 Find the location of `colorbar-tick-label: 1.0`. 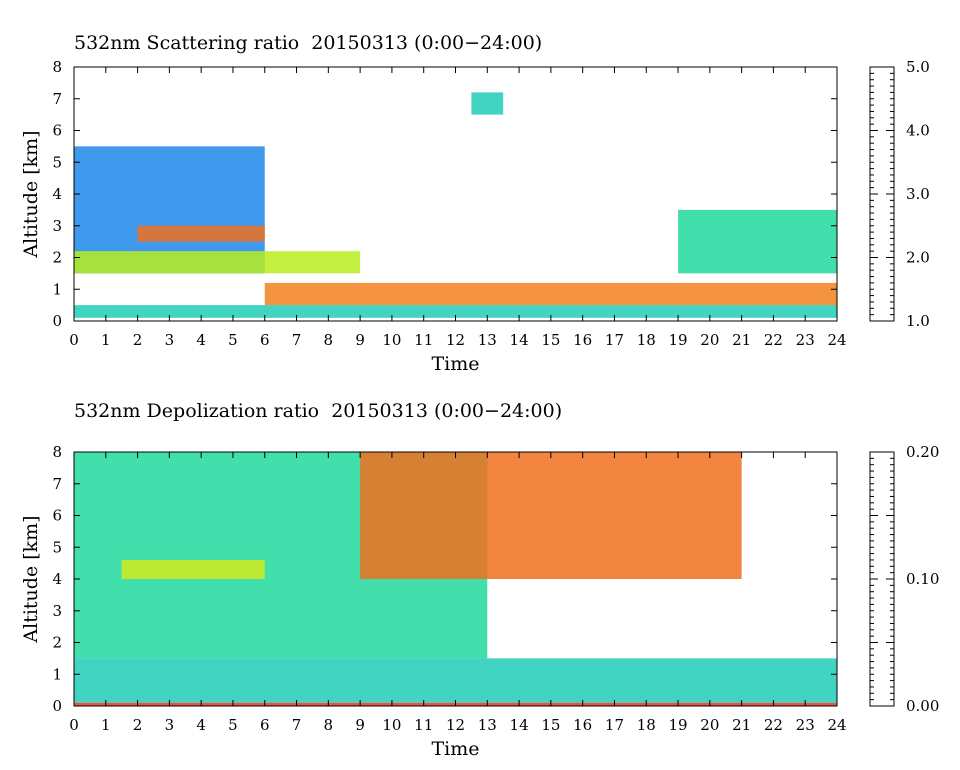

colorbar-tick-label: 1.0 is located at coordinates (918, 321).